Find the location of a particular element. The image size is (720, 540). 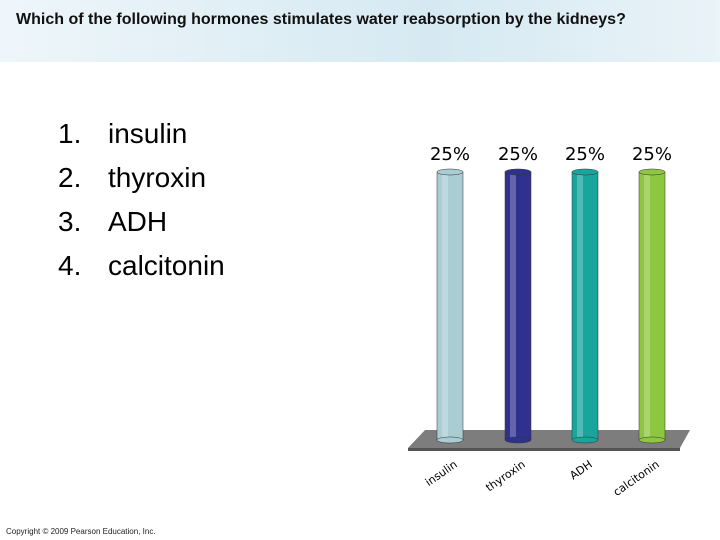

option-number: 3. is located at coordinates (70, 221).